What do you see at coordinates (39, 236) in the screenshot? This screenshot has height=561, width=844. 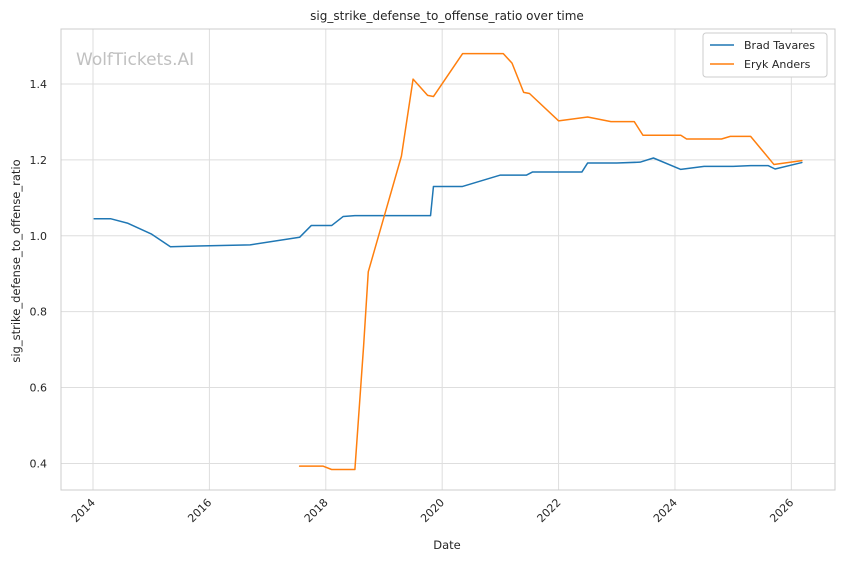 I see `y-tick-label: 1.0` at bounding box center [39, 236].